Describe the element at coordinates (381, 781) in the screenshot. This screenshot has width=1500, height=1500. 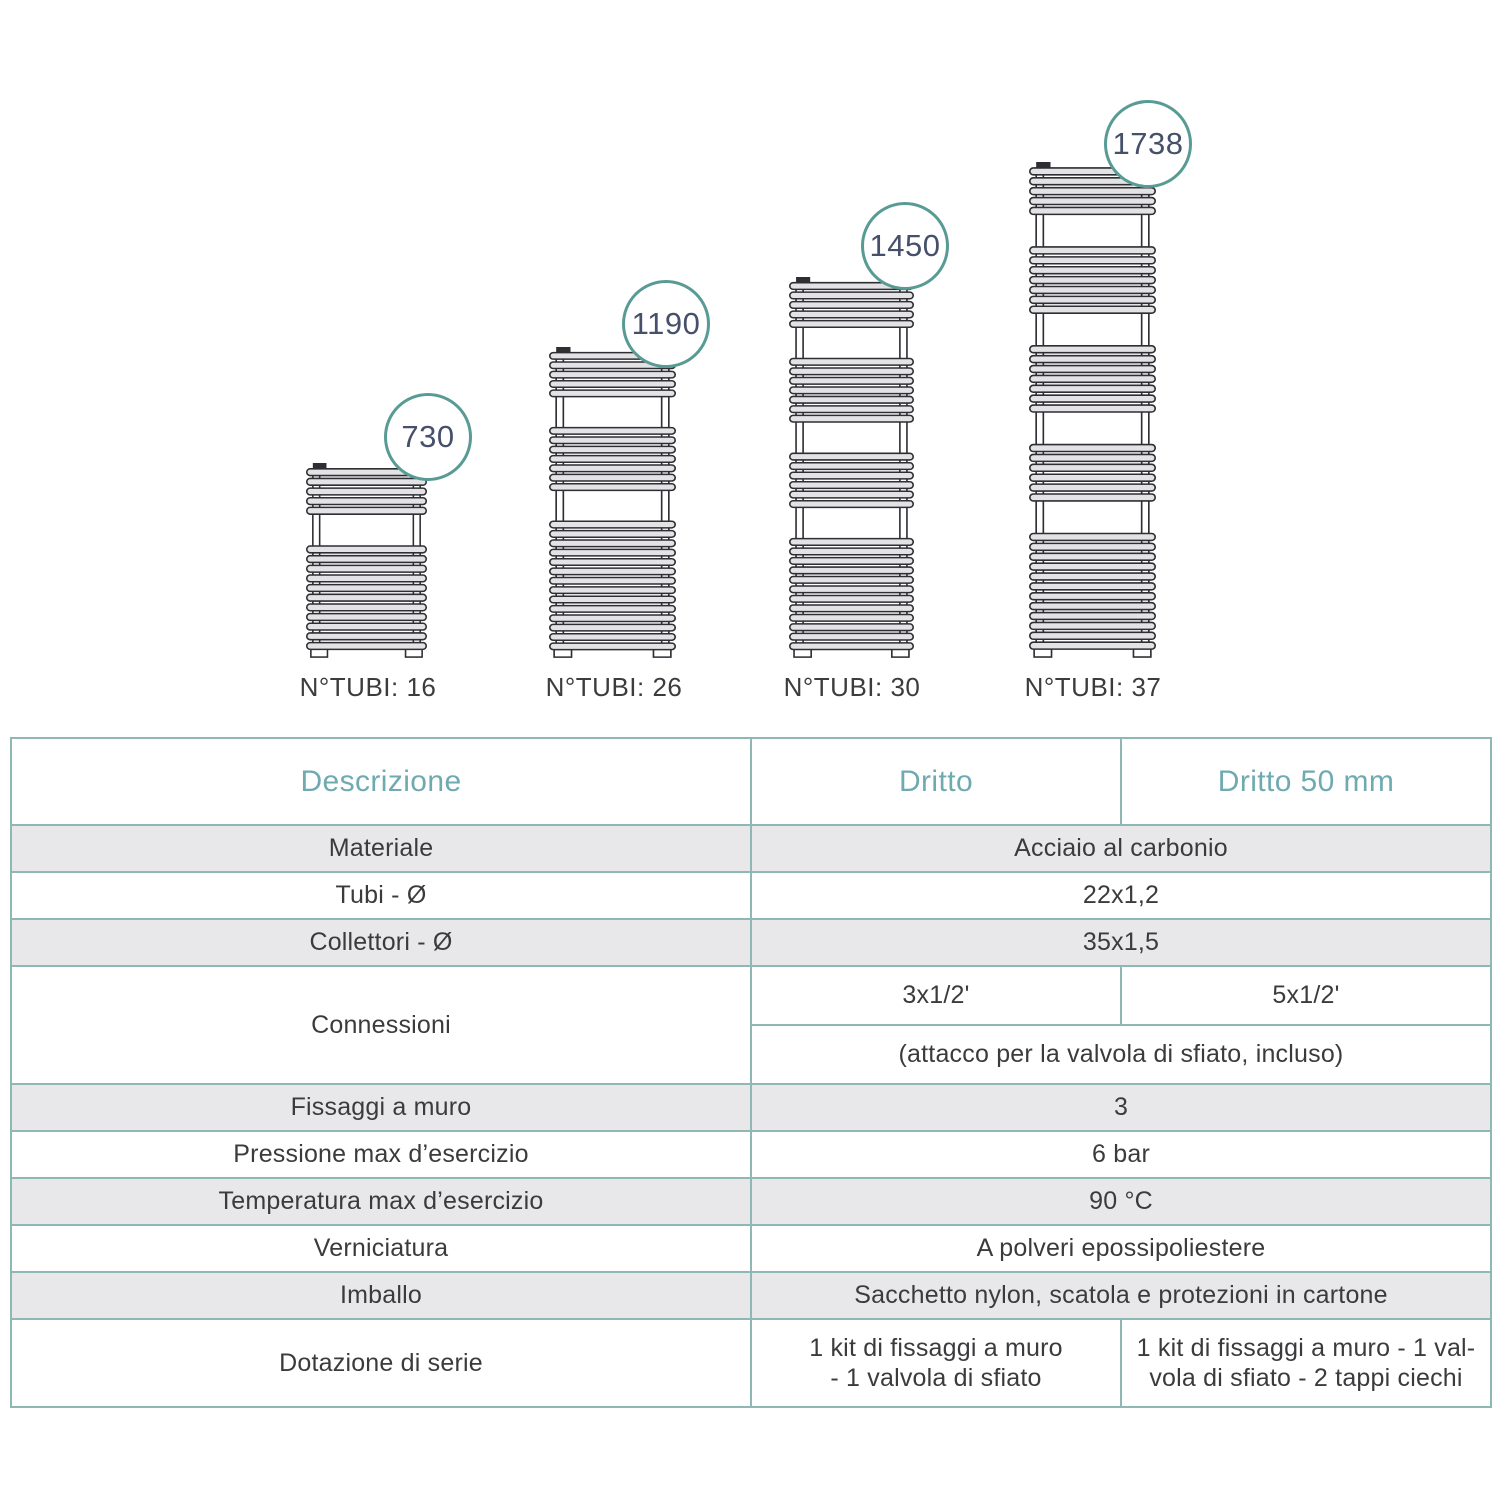
I see `col-header-descrizione: Descrizione` at that location.